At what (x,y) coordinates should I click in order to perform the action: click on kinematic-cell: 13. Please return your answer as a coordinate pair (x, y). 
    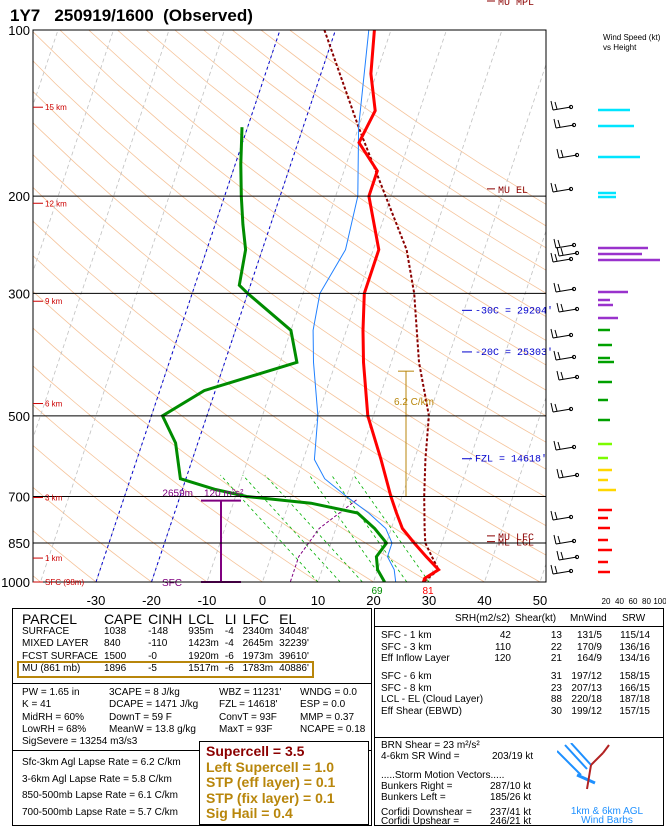
    Looking at the image, I should click on (556, 635).